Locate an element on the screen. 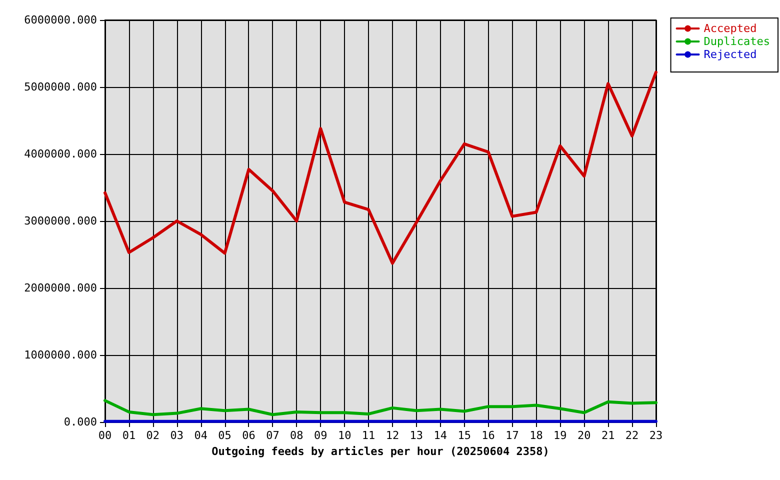  x-tick-label: 14 is located at coordinates (441, 435).